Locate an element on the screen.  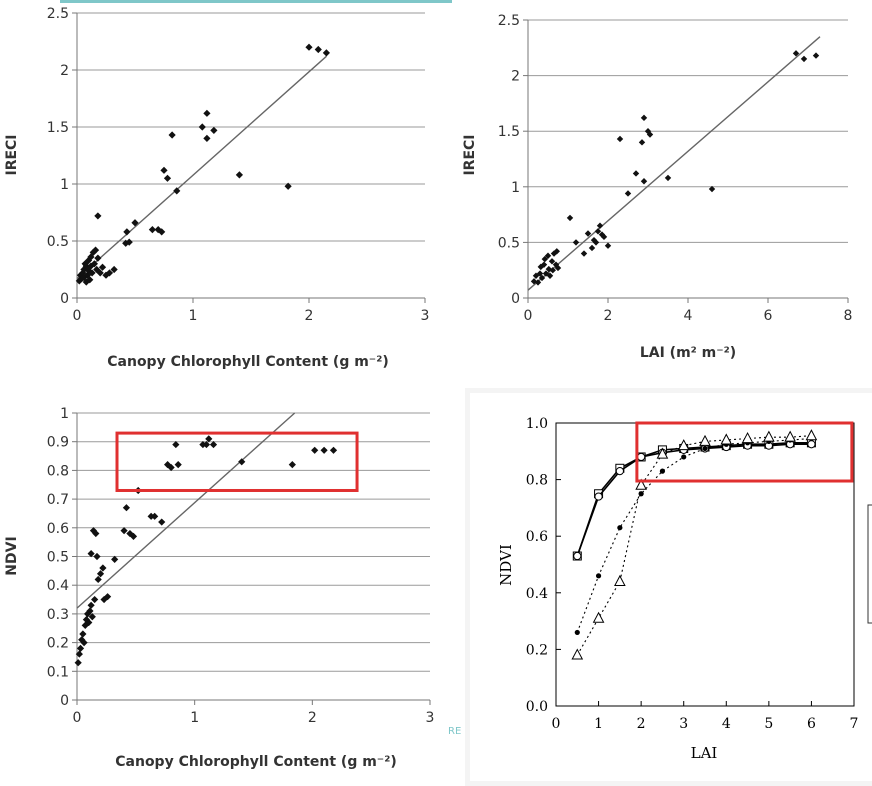
watermark-text: RE is located at coordinates (454, 731).